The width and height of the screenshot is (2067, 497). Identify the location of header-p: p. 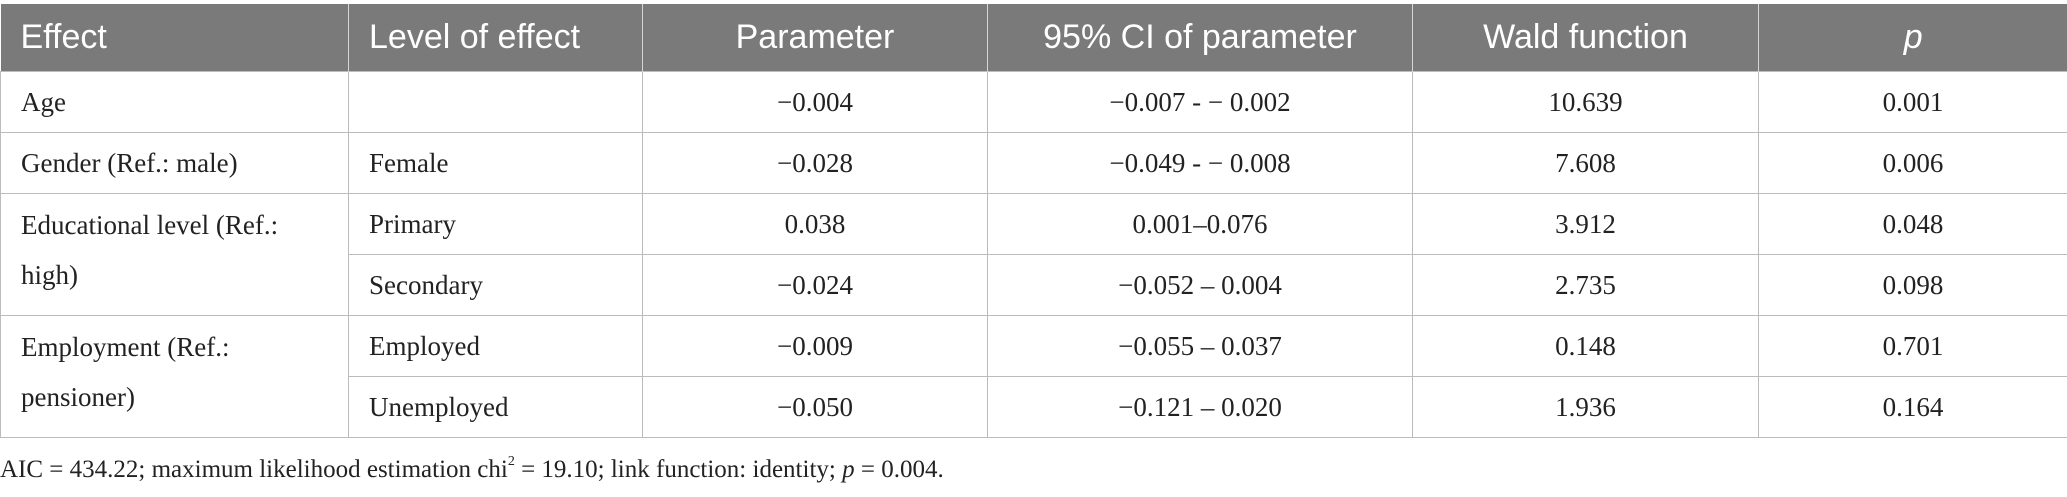
(1912, 38).